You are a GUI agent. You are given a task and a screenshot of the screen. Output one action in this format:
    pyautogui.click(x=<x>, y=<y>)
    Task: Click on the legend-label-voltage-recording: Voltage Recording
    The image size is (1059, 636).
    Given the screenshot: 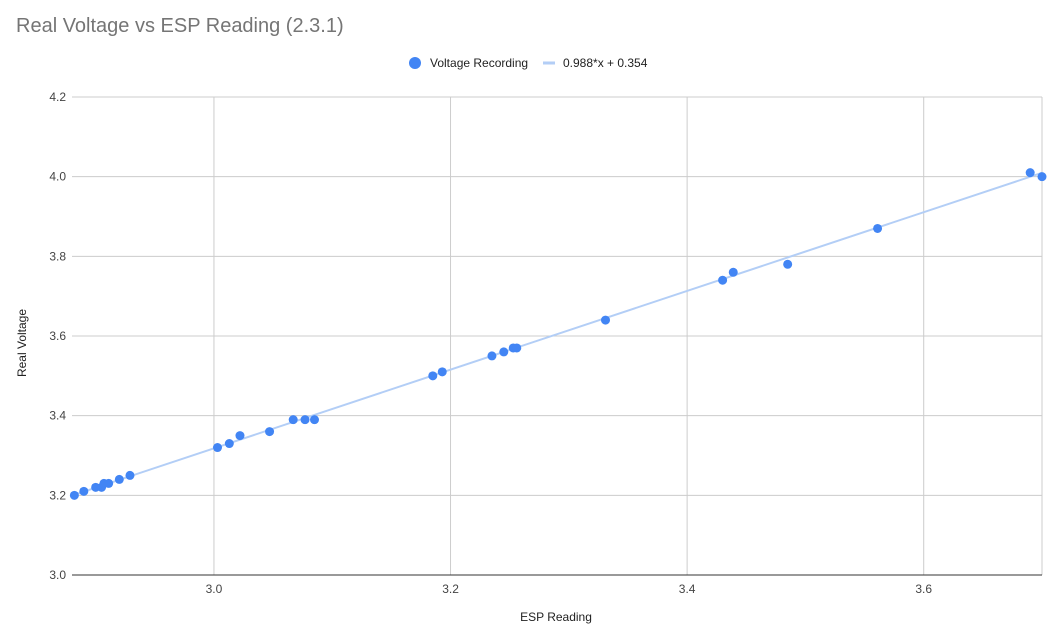 What is the action you would take?
    pyautogui.click(x=479, y=63)
    